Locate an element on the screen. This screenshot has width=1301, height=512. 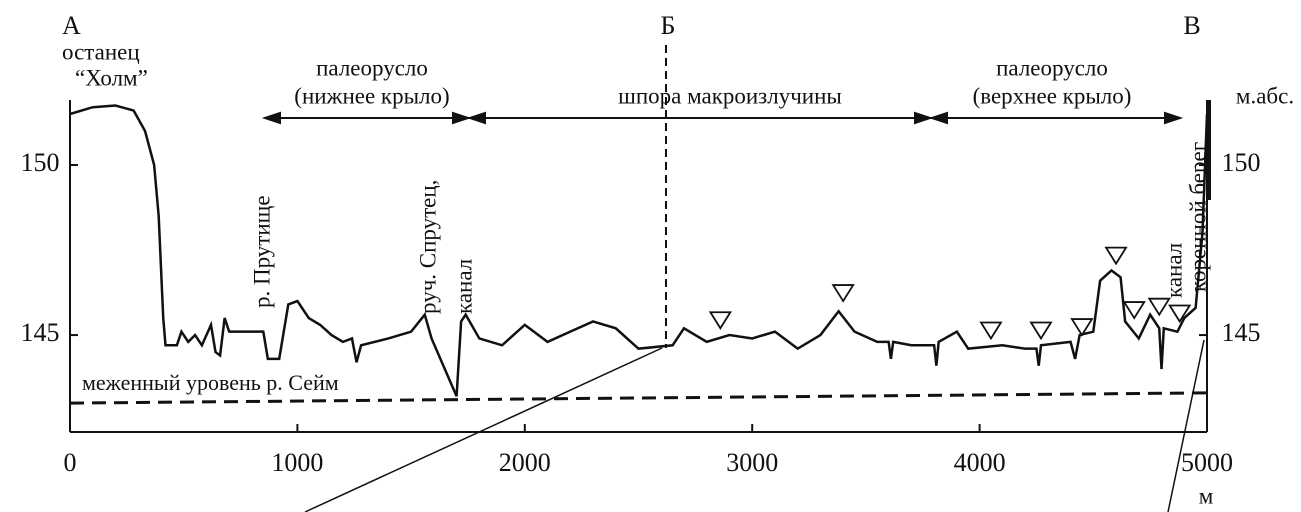
annotation: шпора макроизлучины is located at coordinates (730, 95).